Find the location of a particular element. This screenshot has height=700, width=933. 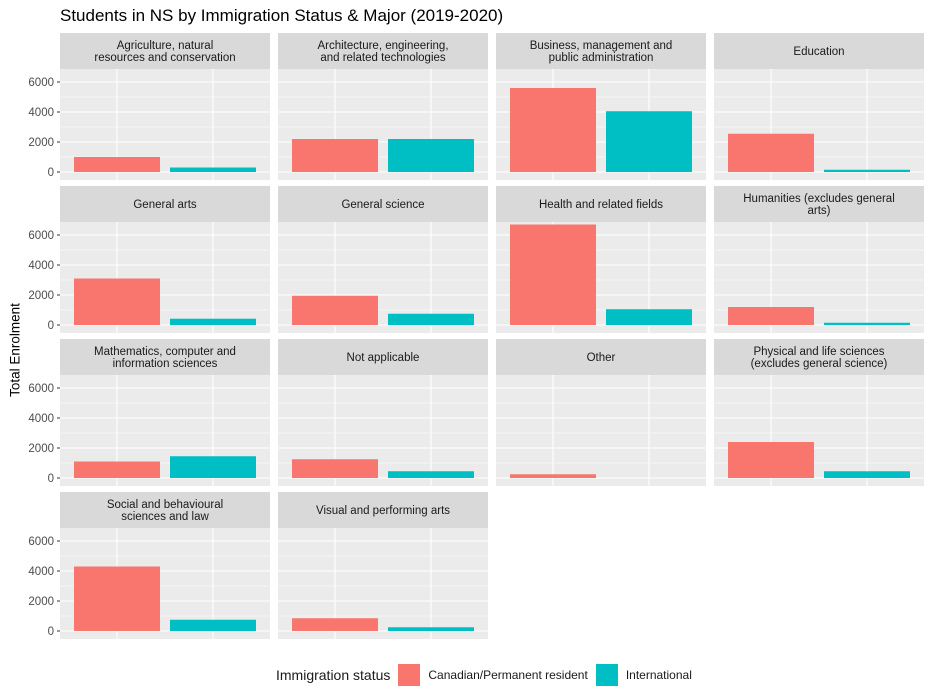

legend-item-canadian: Canadian/Permanent resident is located at coordinates (493, 675).